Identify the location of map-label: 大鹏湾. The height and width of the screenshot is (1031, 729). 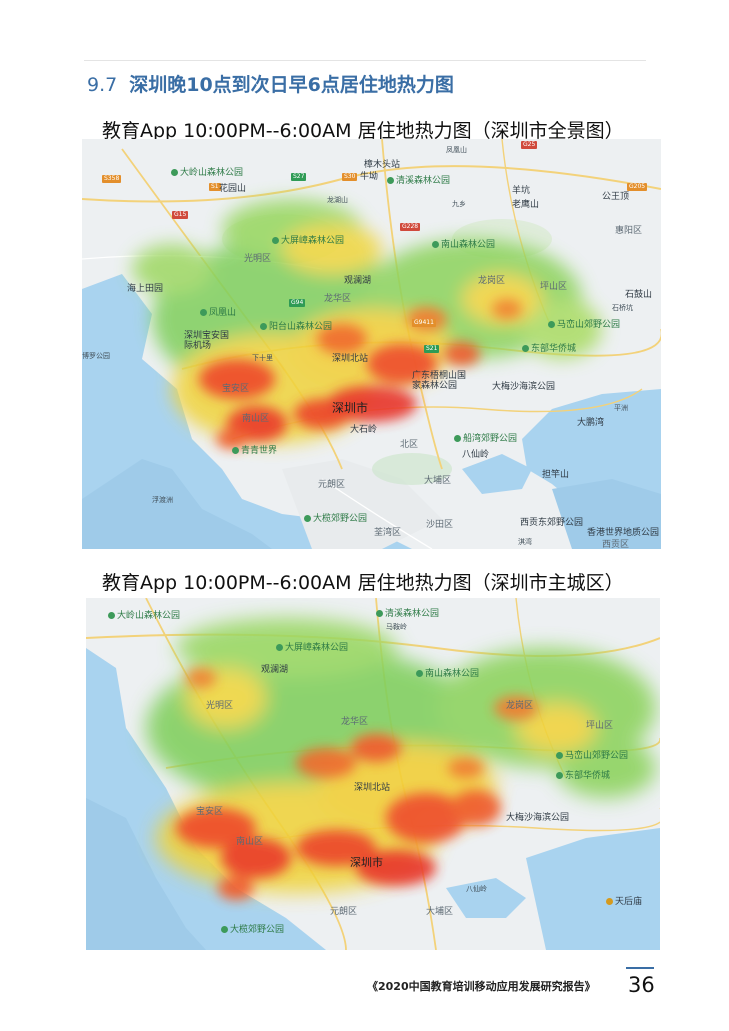
(591, 423).